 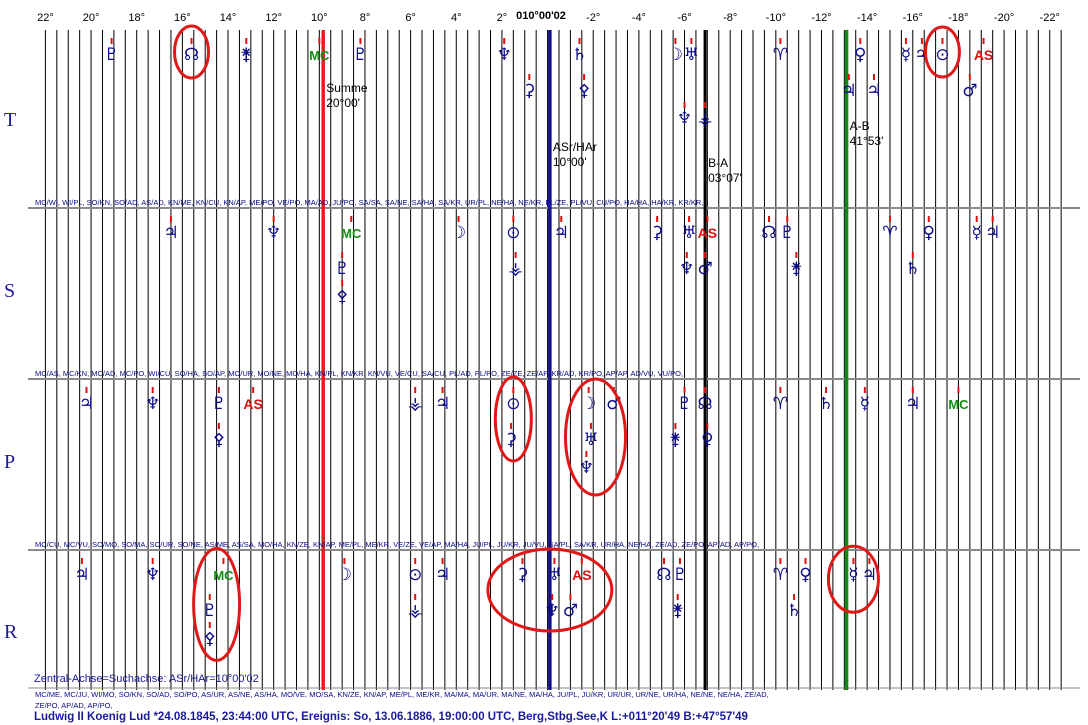 I want to click on x-tick-label: -8°, so click(x=730, y=18).